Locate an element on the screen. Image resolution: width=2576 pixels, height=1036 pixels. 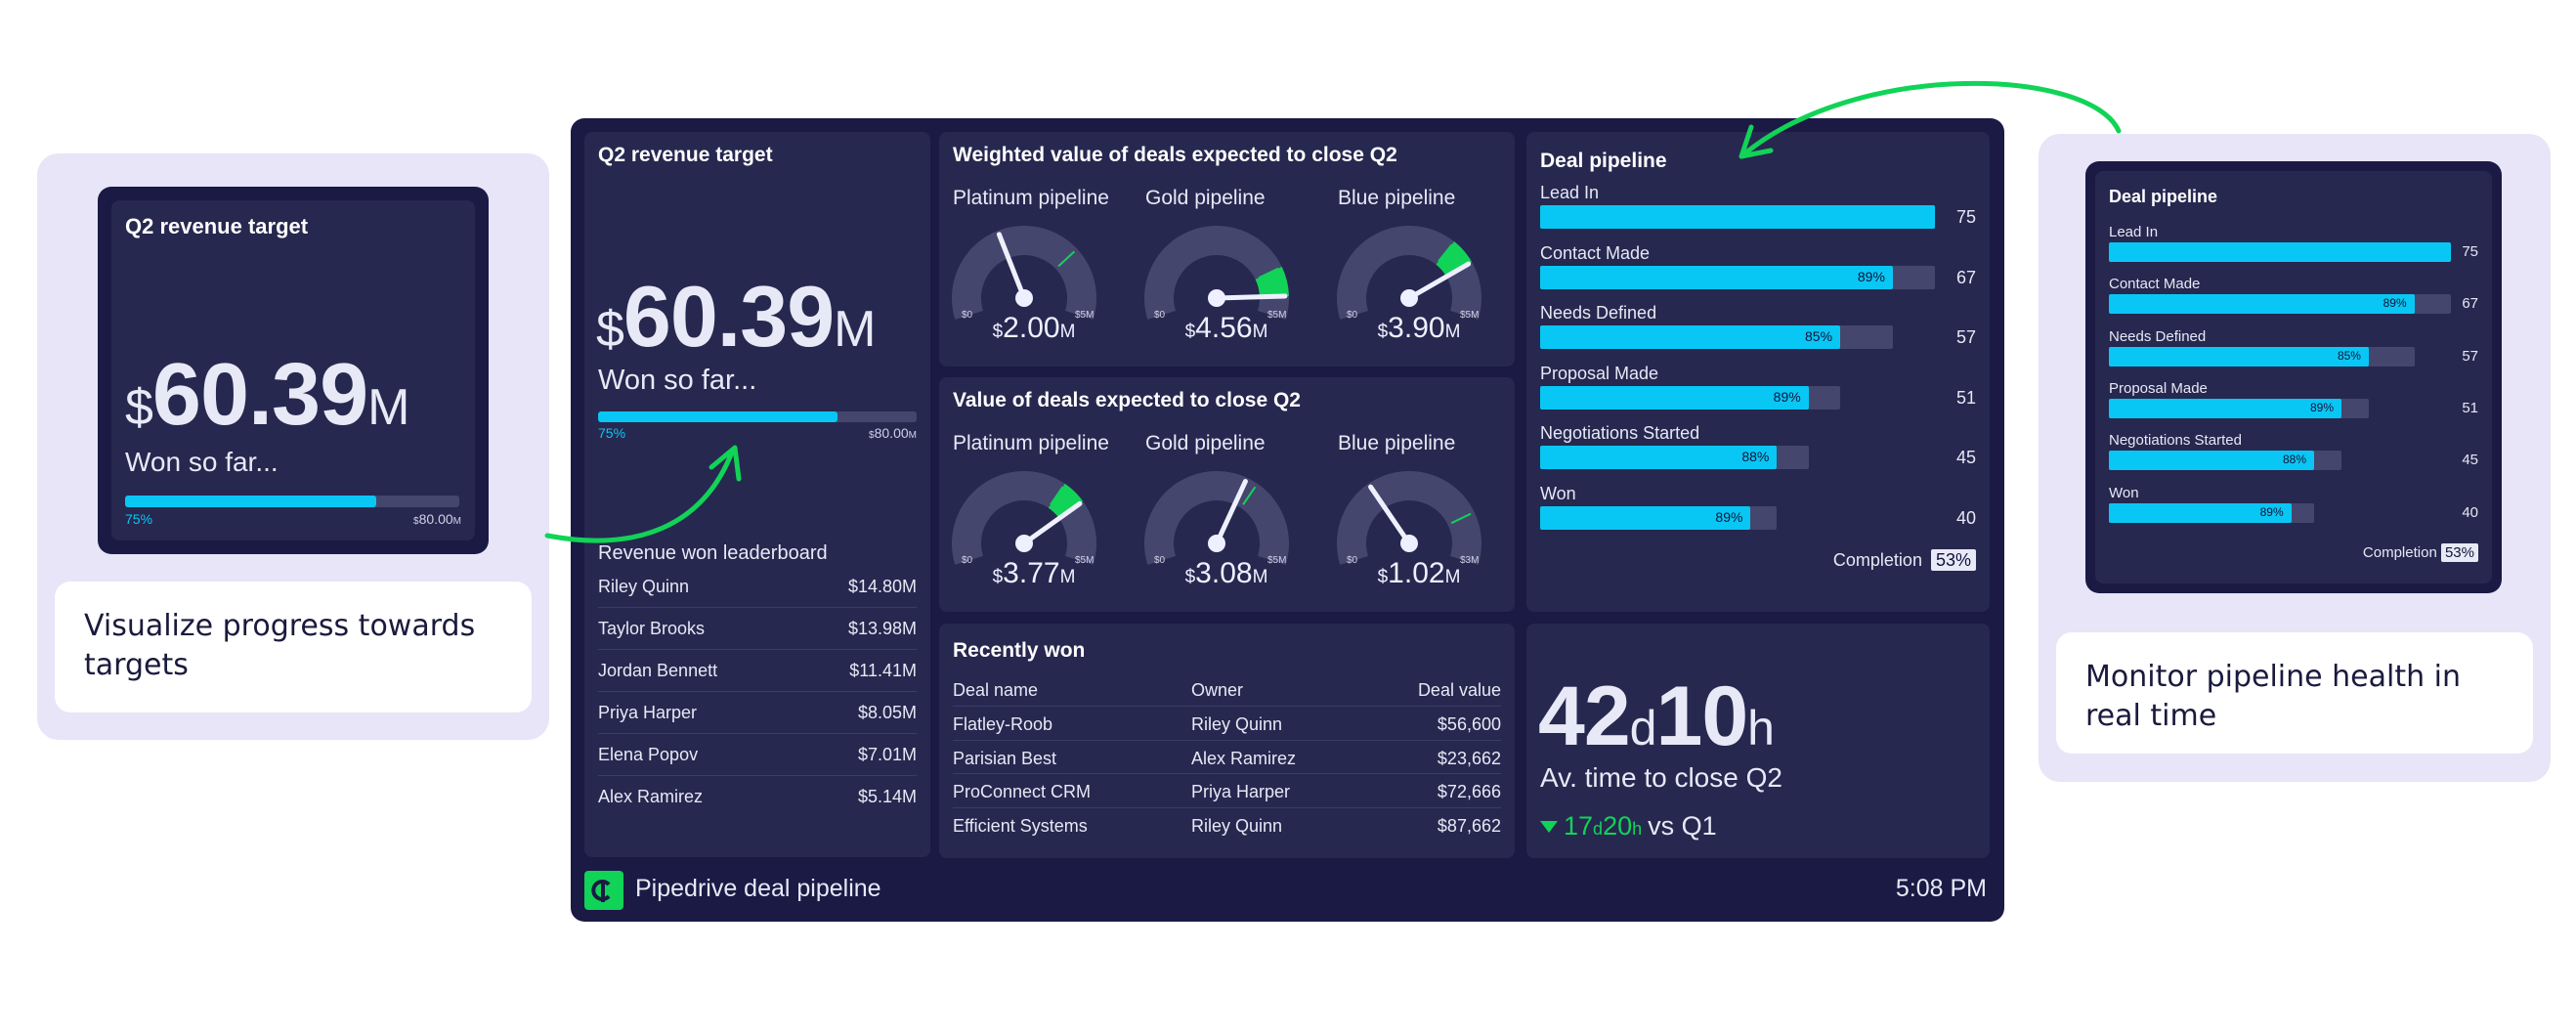
delta-h-unit: h is located at coordinates (1637, 829).